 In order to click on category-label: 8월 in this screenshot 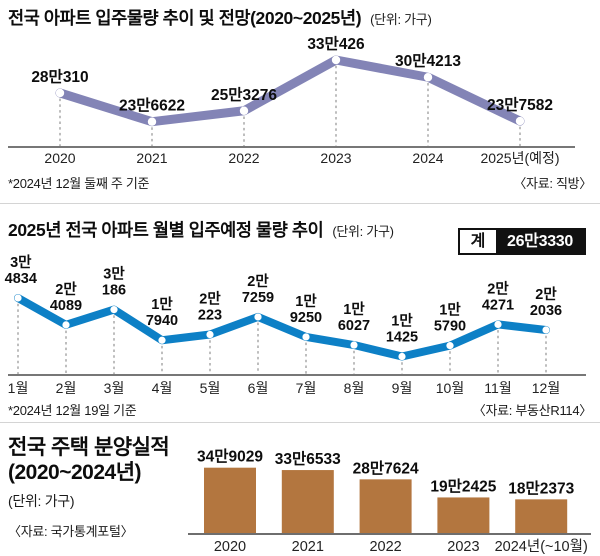, I will do `click(354, 388)`.